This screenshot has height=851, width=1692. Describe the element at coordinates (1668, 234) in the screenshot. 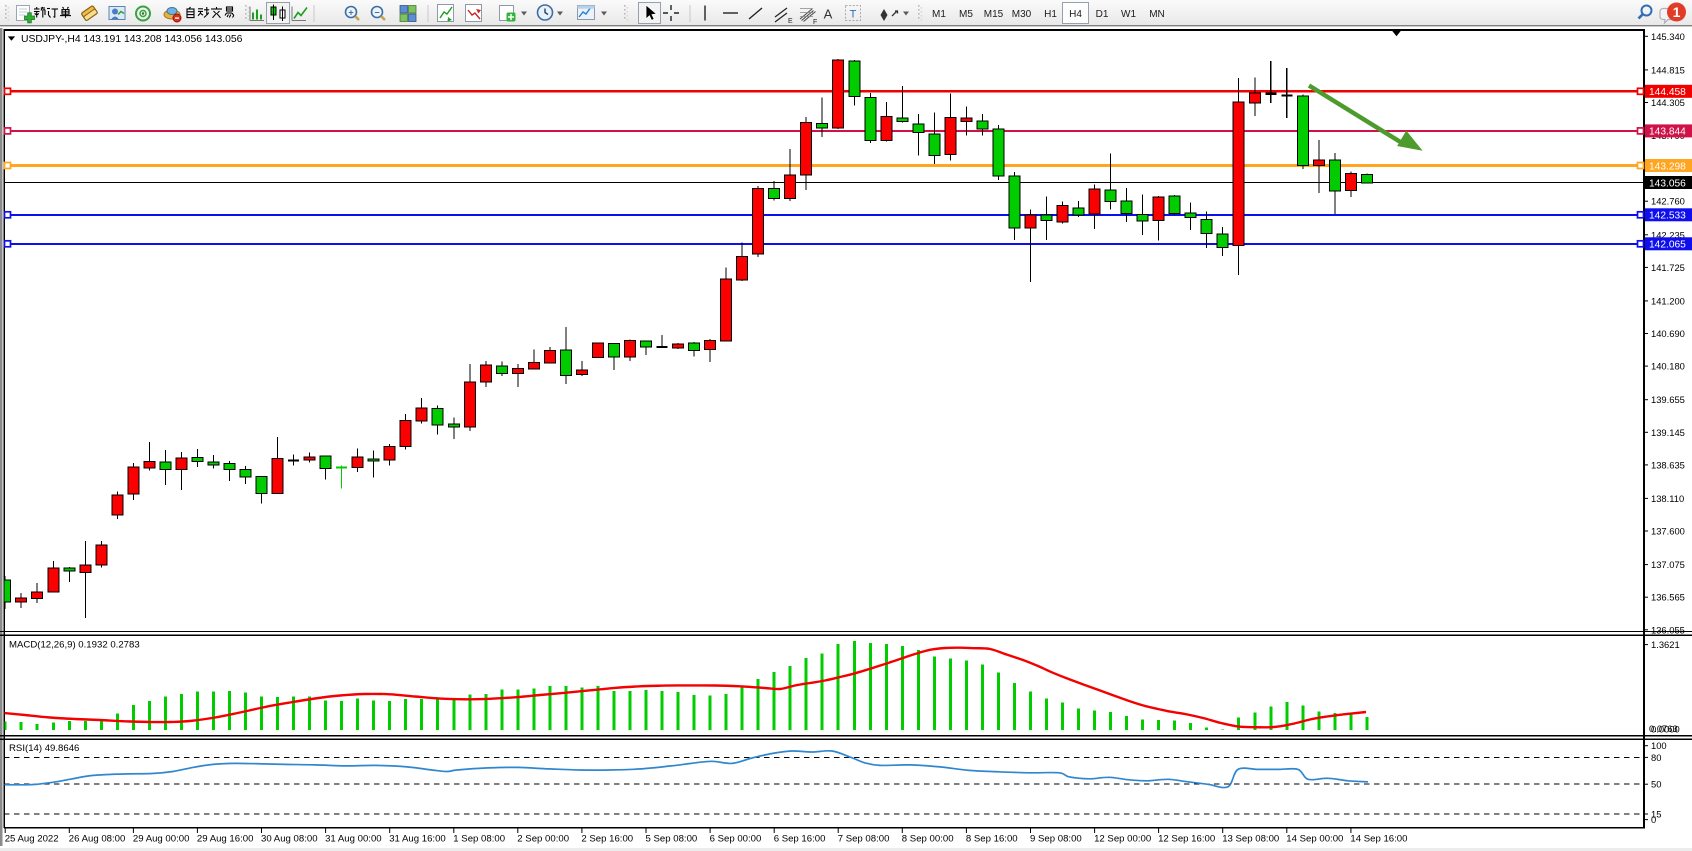

I see `svg-text: 142.235` at that location.